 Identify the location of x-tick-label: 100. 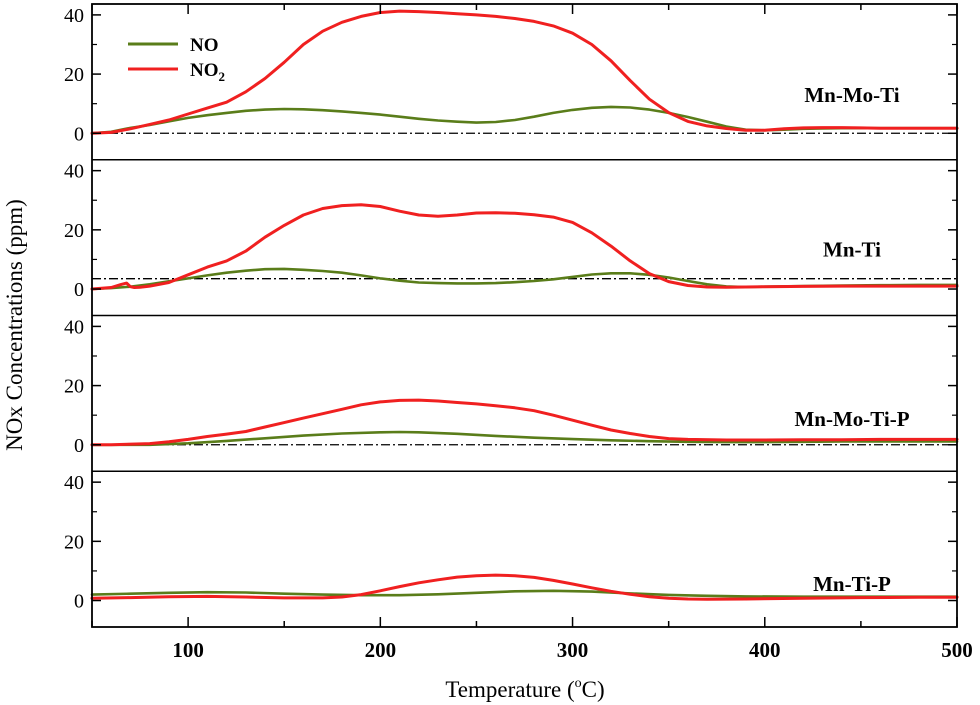
(188, 650).